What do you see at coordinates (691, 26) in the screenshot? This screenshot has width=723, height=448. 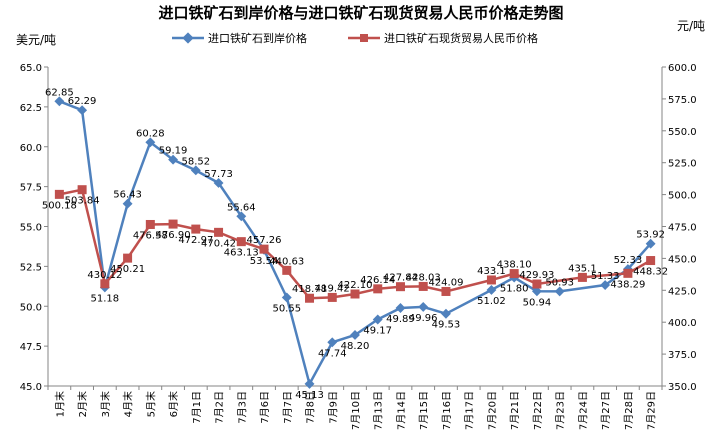 I see `y-axis-right-label: 元/吨` at bounding box center [691, 26].